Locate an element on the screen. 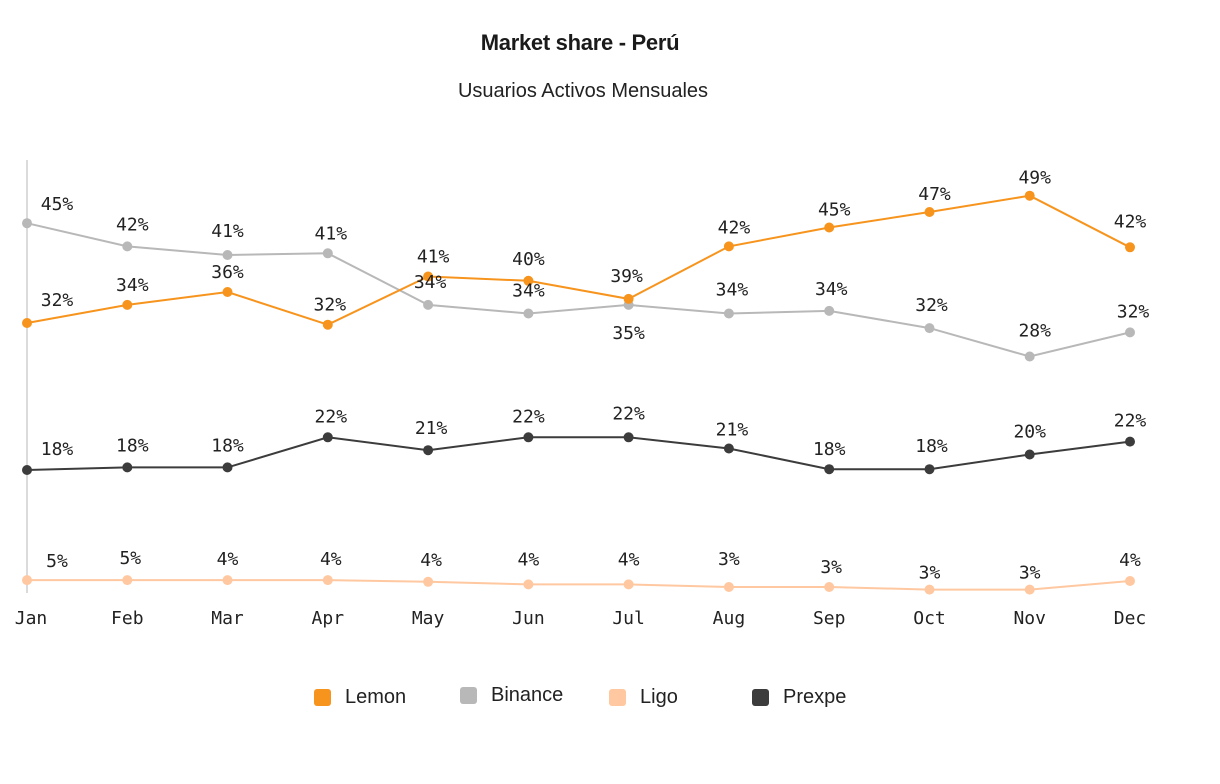 The width and height of the screenshot is (1220, 784). data-label-lemon-jun: 40% is located at coordinates (528, 259).